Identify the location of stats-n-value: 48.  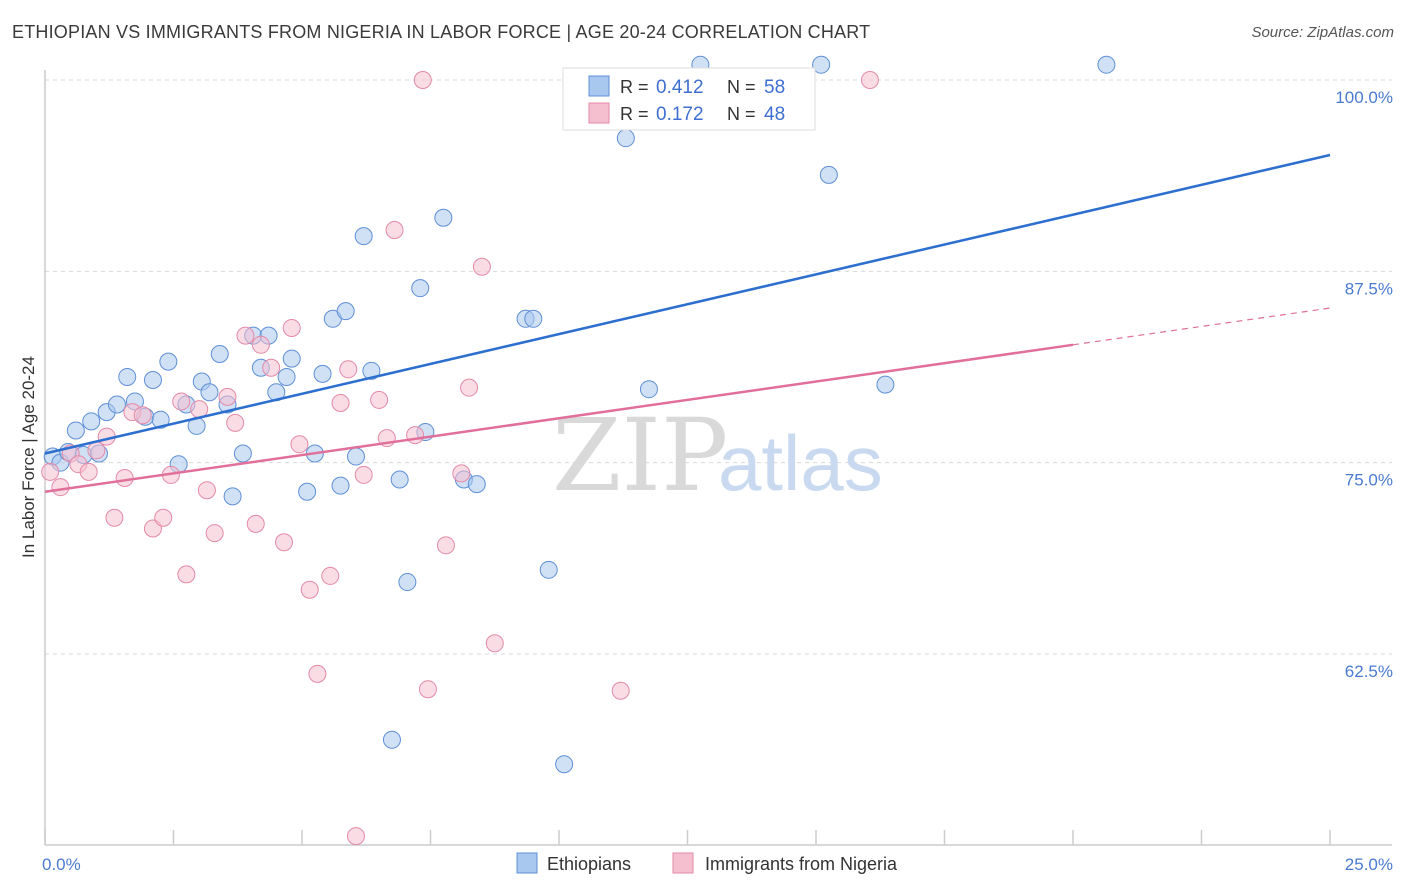
(774, 114).